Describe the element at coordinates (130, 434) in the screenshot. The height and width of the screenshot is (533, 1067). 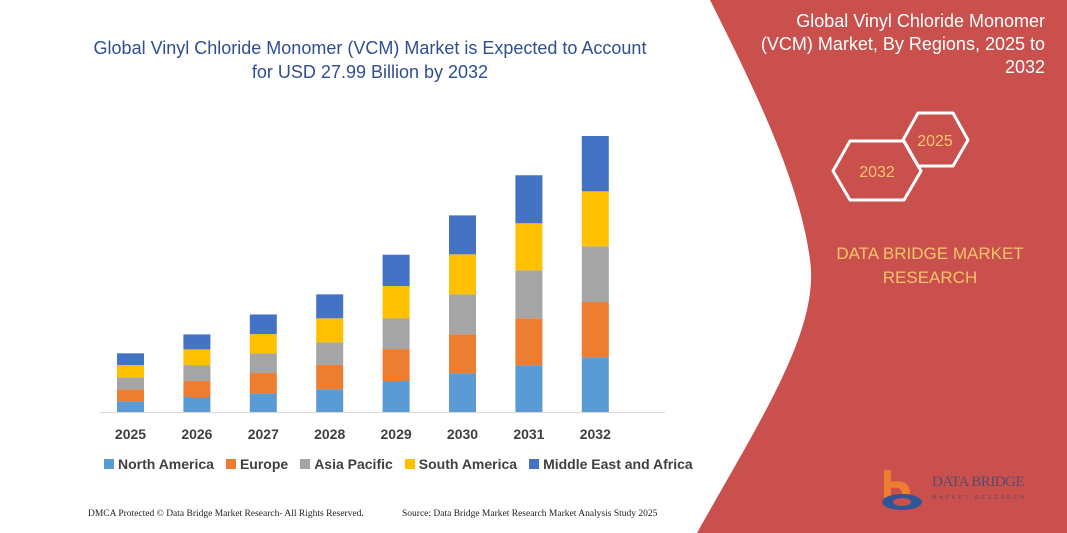
I see `x-tick-label: 2025` at that location.